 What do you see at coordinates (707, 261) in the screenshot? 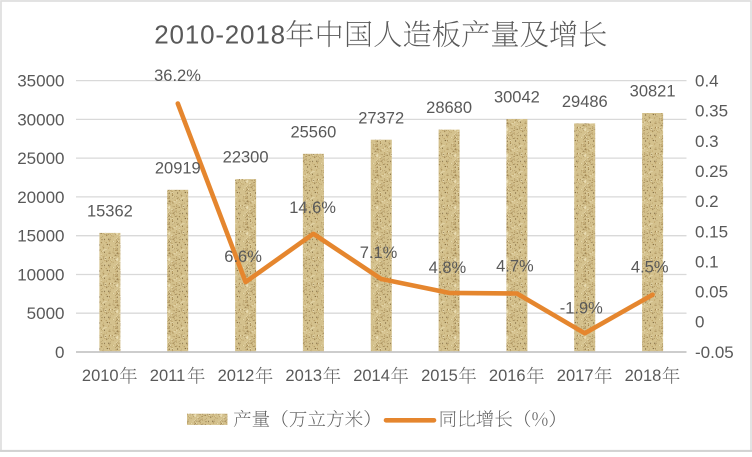
I see `svg-text: 0.1` at bounding box center [707, 261].